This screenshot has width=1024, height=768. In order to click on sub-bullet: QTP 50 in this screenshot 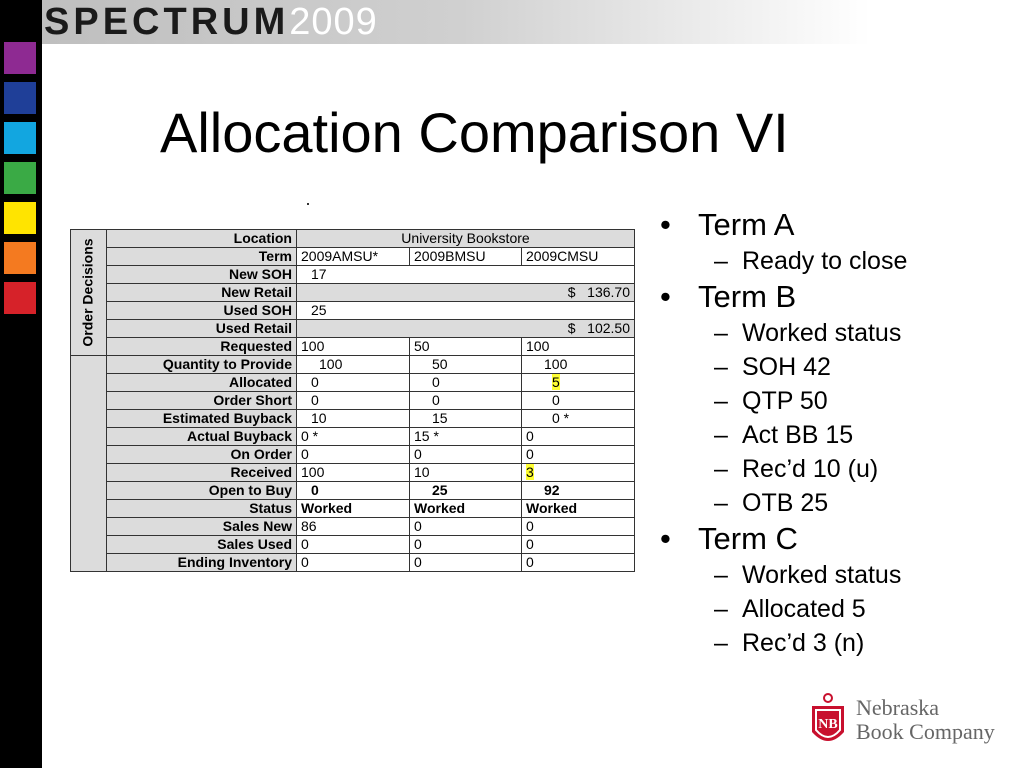, I will do `click(840, 401)`.